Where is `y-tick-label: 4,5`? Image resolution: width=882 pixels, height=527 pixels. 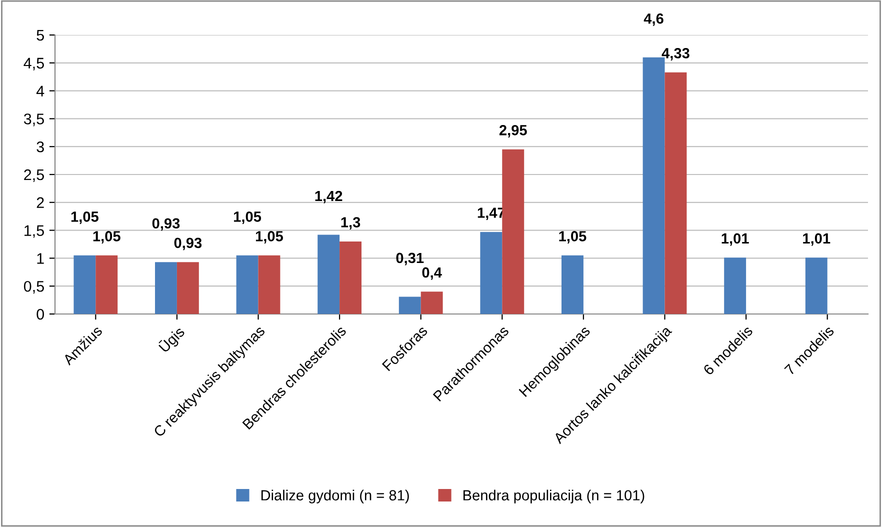
y-tick-label: 4,5 is located at coordinates (34, 64).